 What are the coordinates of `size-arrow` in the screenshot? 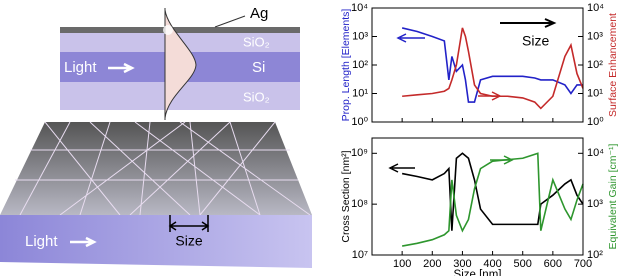 It's located at (528, 23).